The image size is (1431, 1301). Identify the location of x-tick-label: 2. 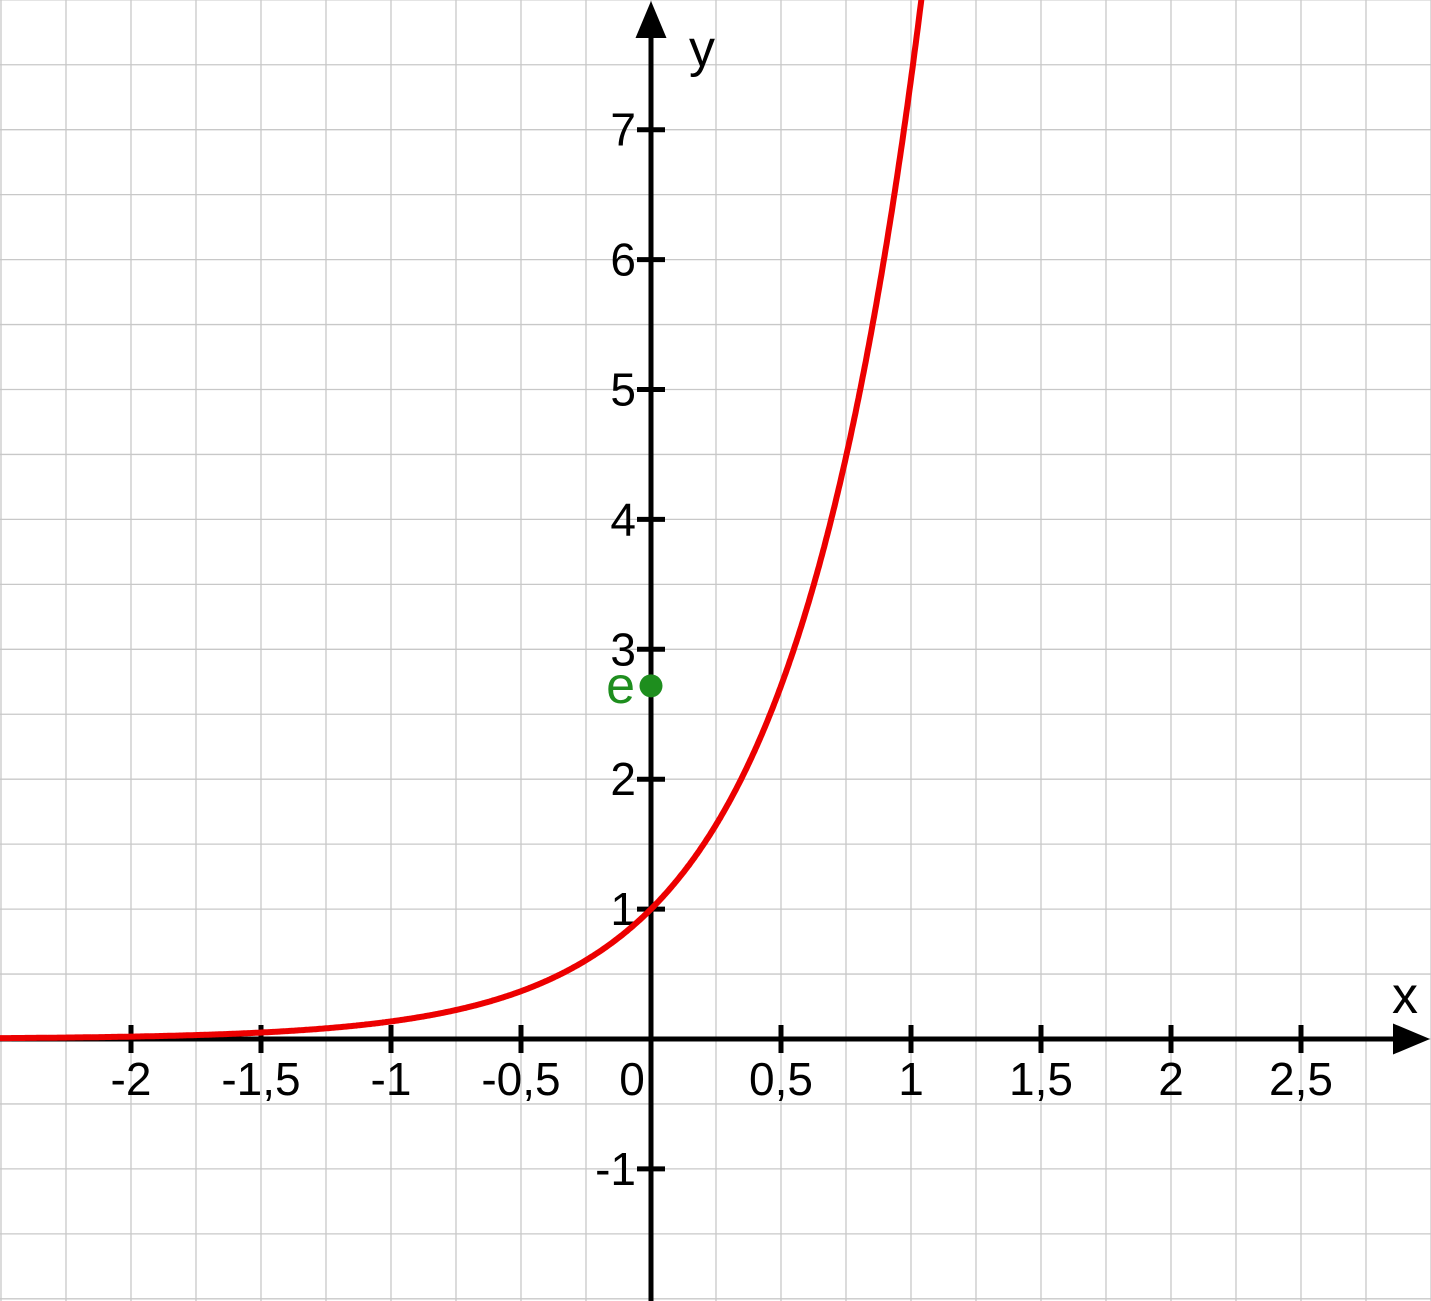
(1171, 1079).